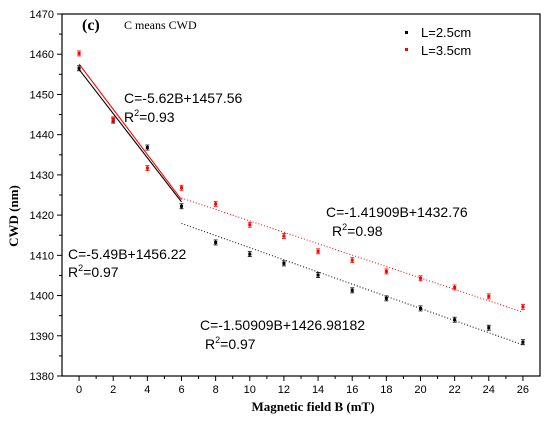  I want to click on legend: L=2.5cm L=3.5cm, so click(438, 41).